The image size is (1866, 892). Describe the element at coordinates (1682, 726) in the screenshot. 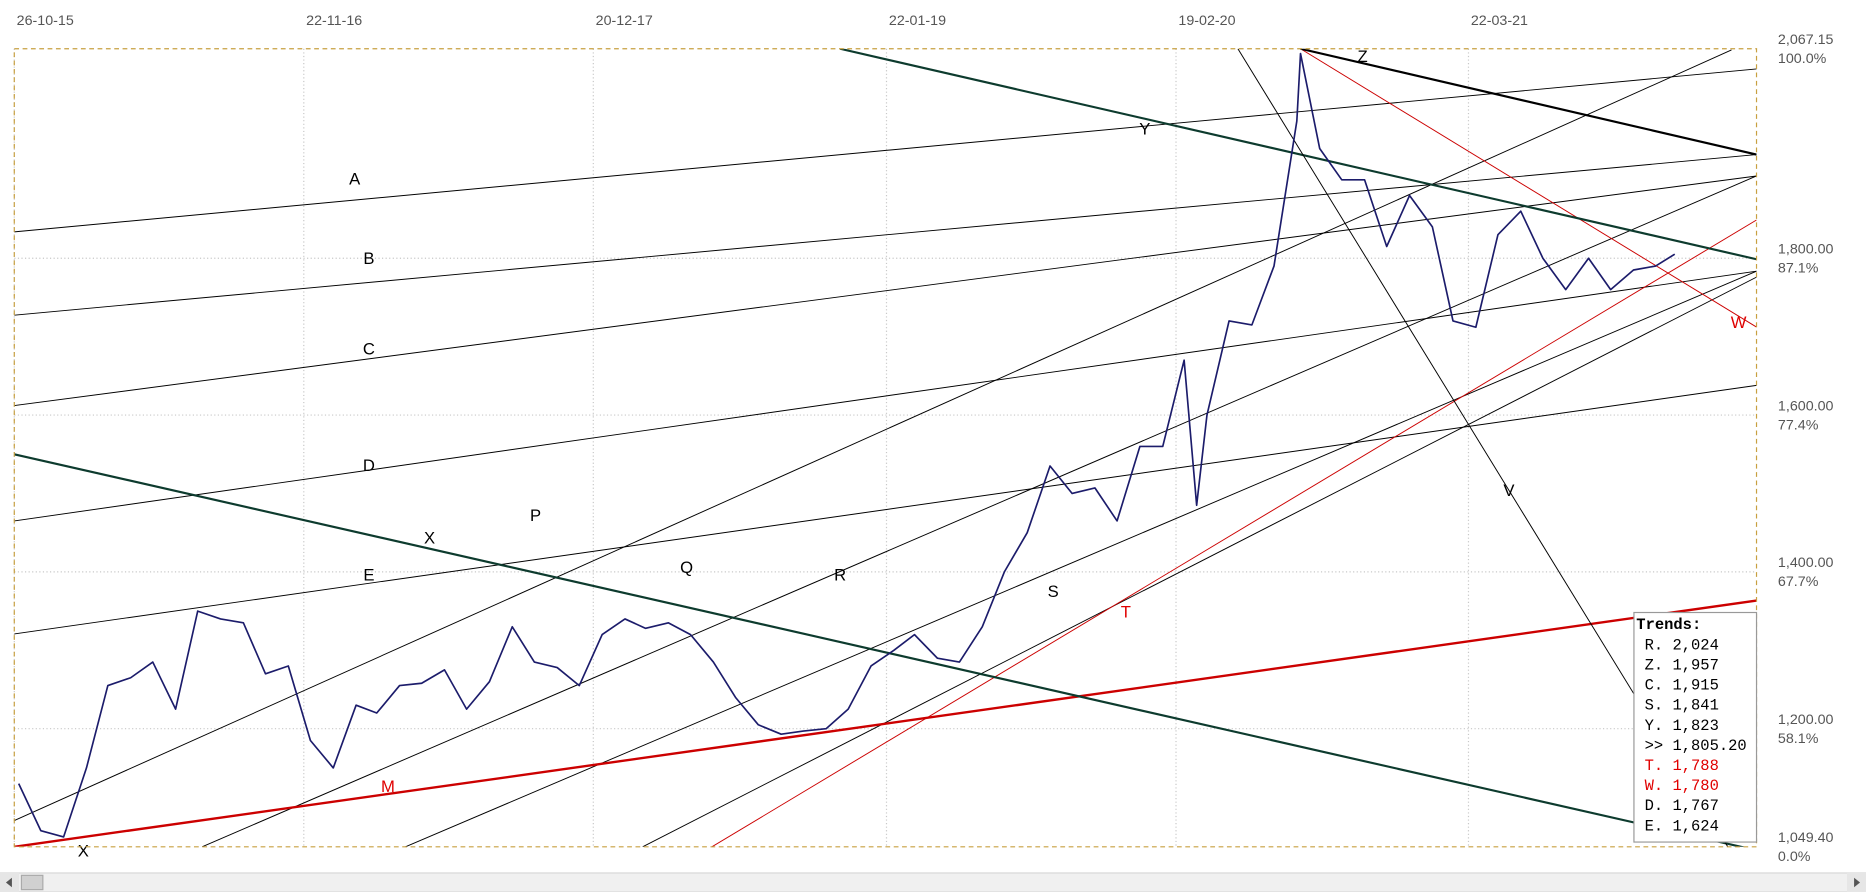

I see `trends-row: Y. 1,823` at that location.